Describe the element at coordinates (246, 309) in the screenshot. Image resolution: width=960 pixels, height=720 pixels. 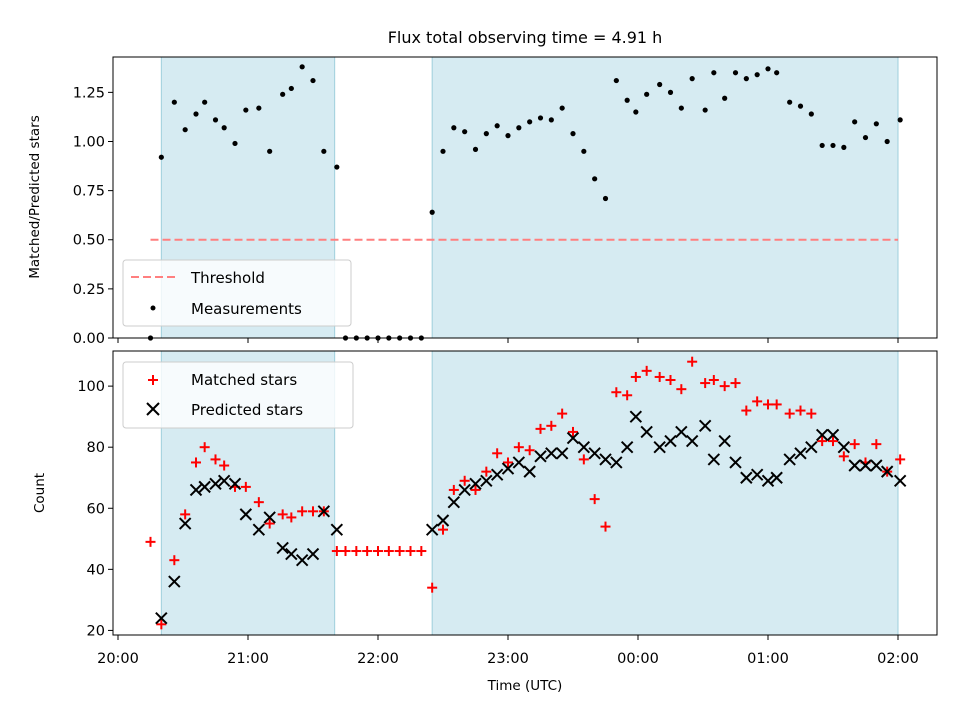
I see `measurements-legend-label: Measurements` at that location.